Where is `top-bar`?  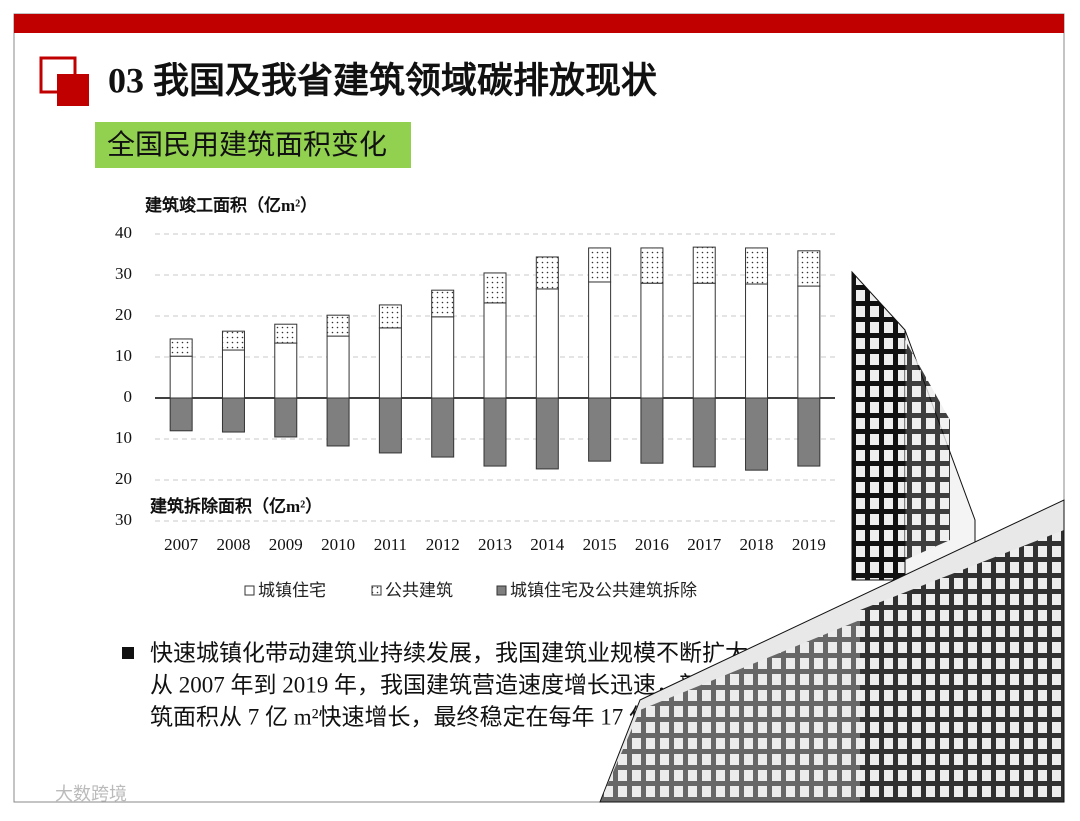
top-bar is located at coordinates (539, 23).